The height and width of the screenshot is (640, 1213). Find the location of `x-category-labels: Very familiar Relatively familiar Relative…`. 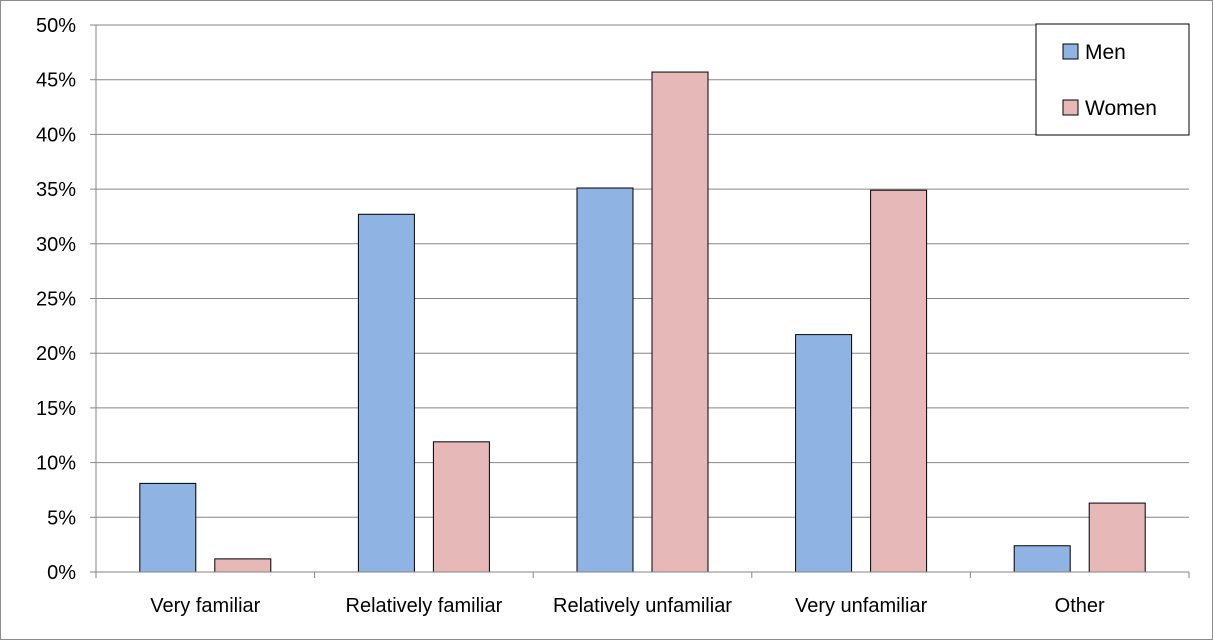

x-category-labels: Very familiar Relatively familiar Relative… is located at coordinates (627, 606).